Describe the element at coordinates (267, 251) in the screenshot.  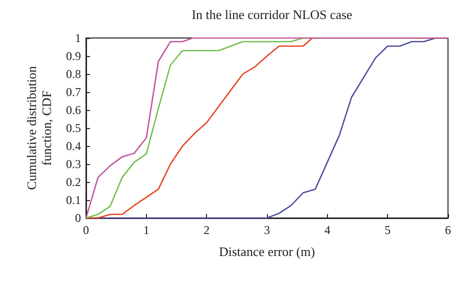
I see `x-axis-title: Distance error (m)` at that location.